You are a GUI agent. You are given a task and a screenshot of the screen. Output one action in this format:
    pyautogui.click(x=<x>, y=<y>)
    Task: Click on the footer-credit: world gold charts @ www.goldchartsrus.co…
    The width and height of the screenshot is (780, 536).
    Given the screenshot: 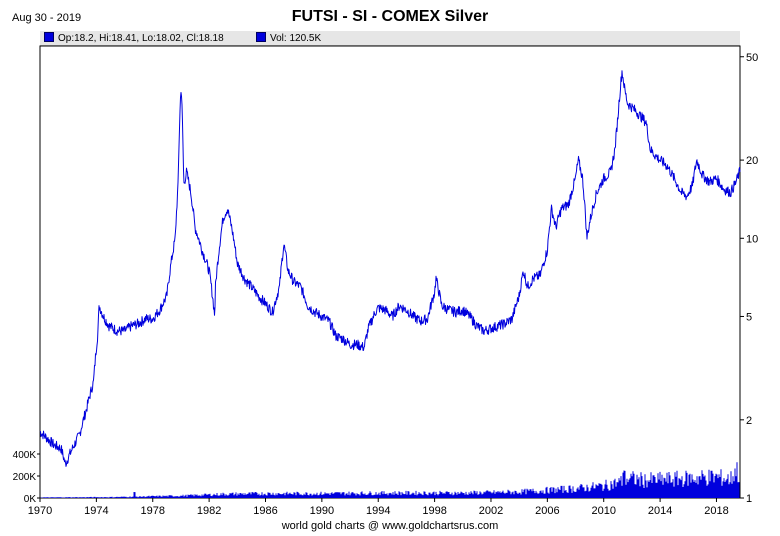 What is the action you would take?
    pyautogui.click(x=390, y=526)
    